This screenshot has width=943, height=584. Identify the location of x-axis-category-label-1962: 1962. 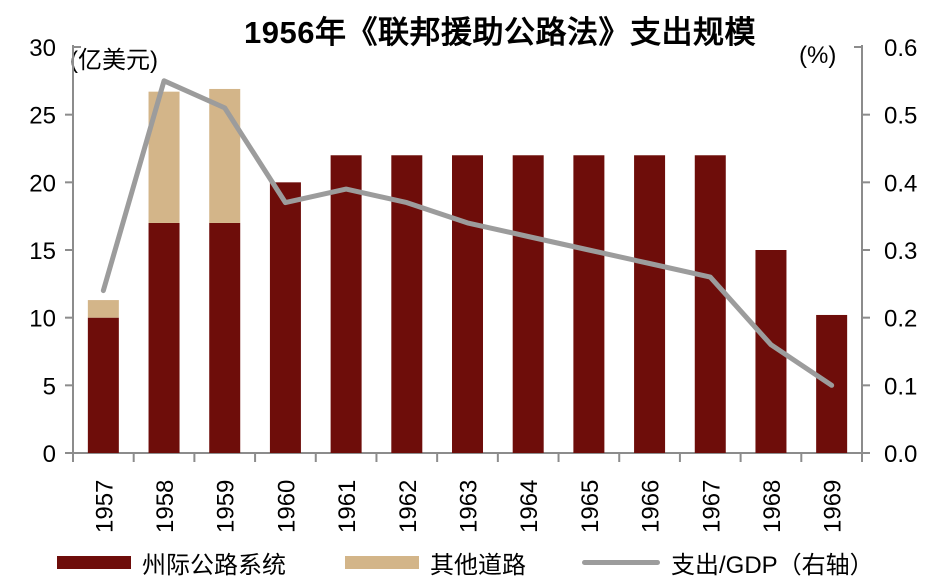
(408, 506).